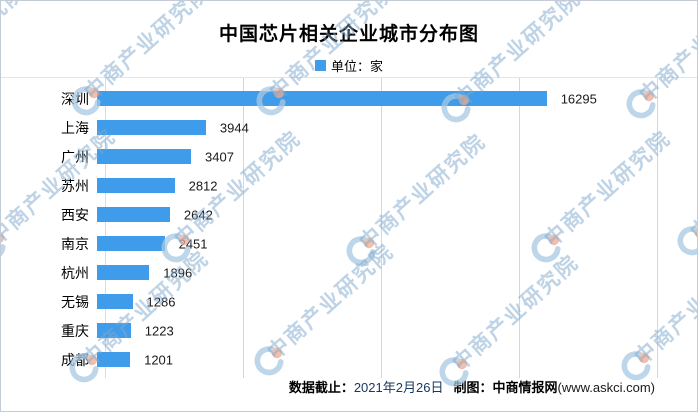  What do you see at coordinates (377, 156) in the screenshot?
I see `bar-area: 3407` at bounding box center [377, 156].